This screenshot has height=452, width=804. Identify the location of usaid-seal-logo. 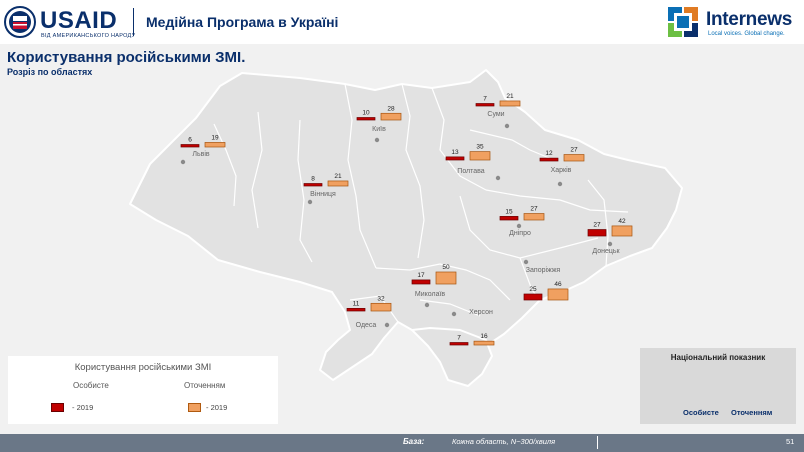
(20, 22).